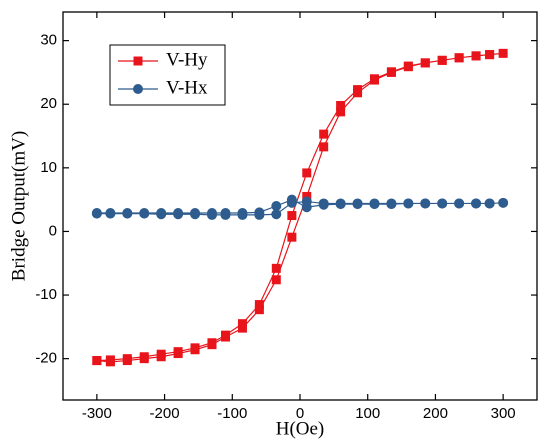  I want to click on x-tick-label: -100, so click(232, 413).